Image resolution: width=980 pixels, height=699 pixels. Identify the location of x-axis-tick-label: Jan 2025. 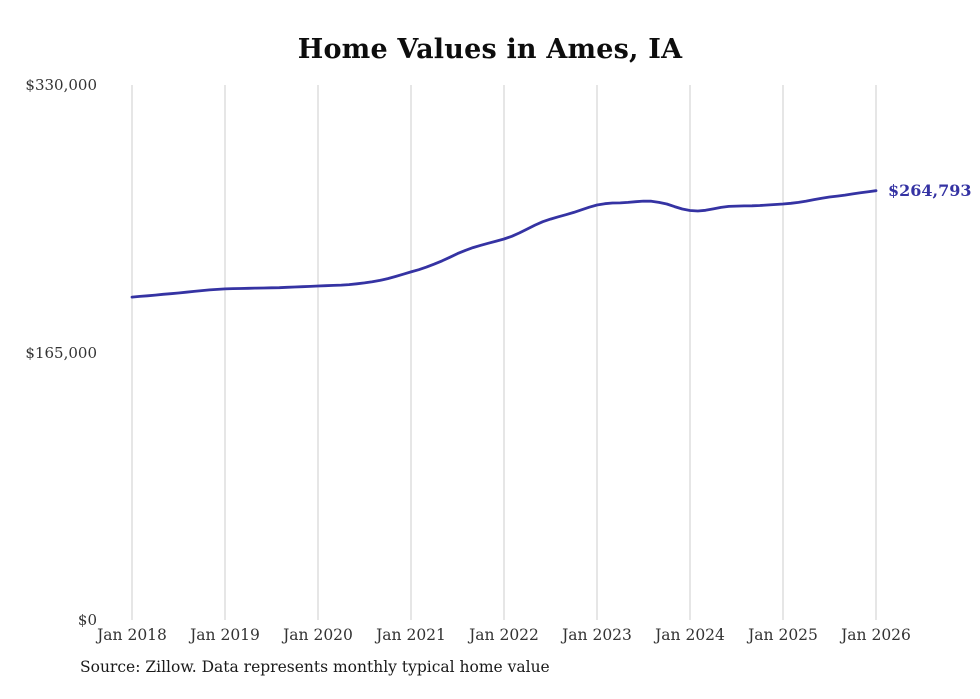
(783, 635).